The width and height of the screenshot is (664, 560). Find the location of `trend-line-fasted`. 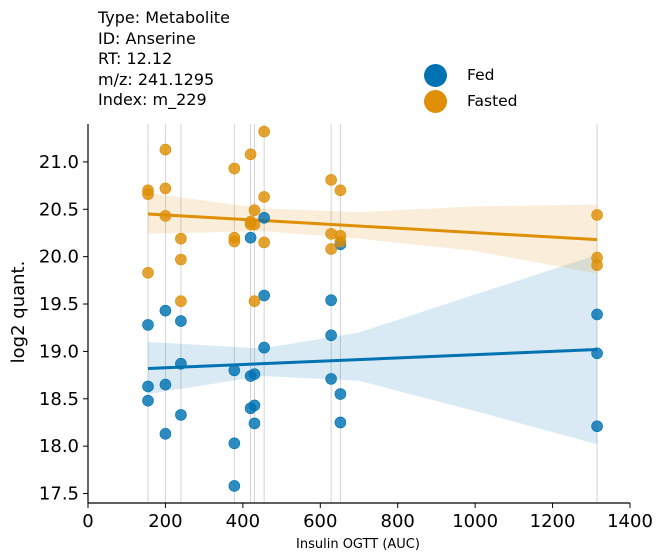

trend-line-fasted is located at coordinates (372, 227).